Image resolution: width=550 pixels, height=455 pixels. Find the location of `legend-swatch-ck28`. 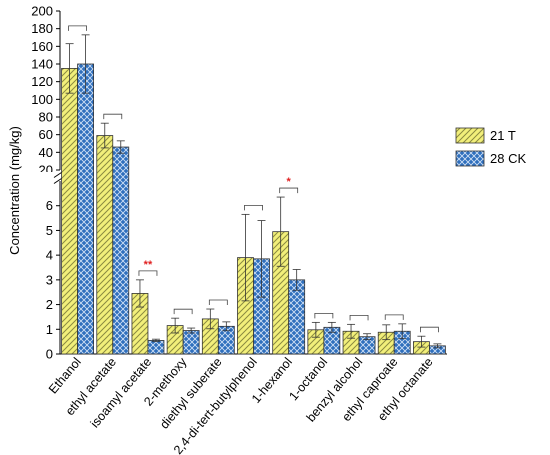

legend-swatch-ck28 is located at coordinates (470, 158).